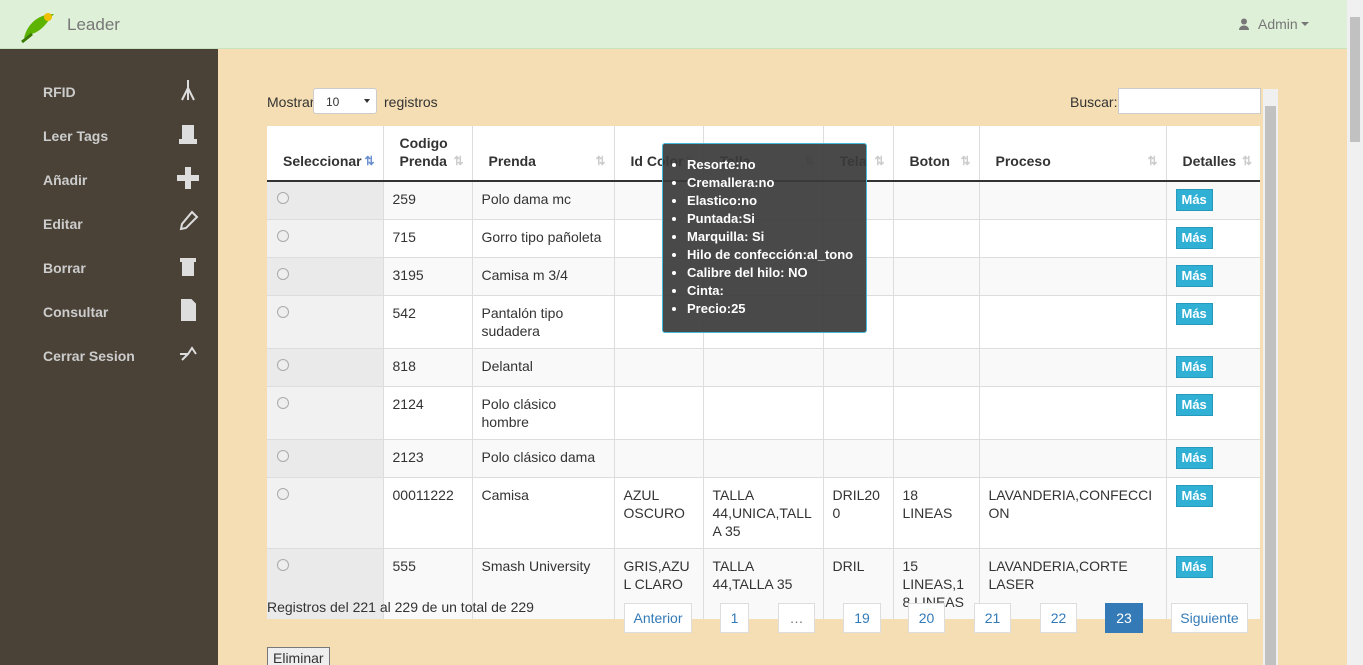 Image resolution: width=1363 pixels, height=665 pixels. I want to click on menu-item: Editar, so click(63, 224).